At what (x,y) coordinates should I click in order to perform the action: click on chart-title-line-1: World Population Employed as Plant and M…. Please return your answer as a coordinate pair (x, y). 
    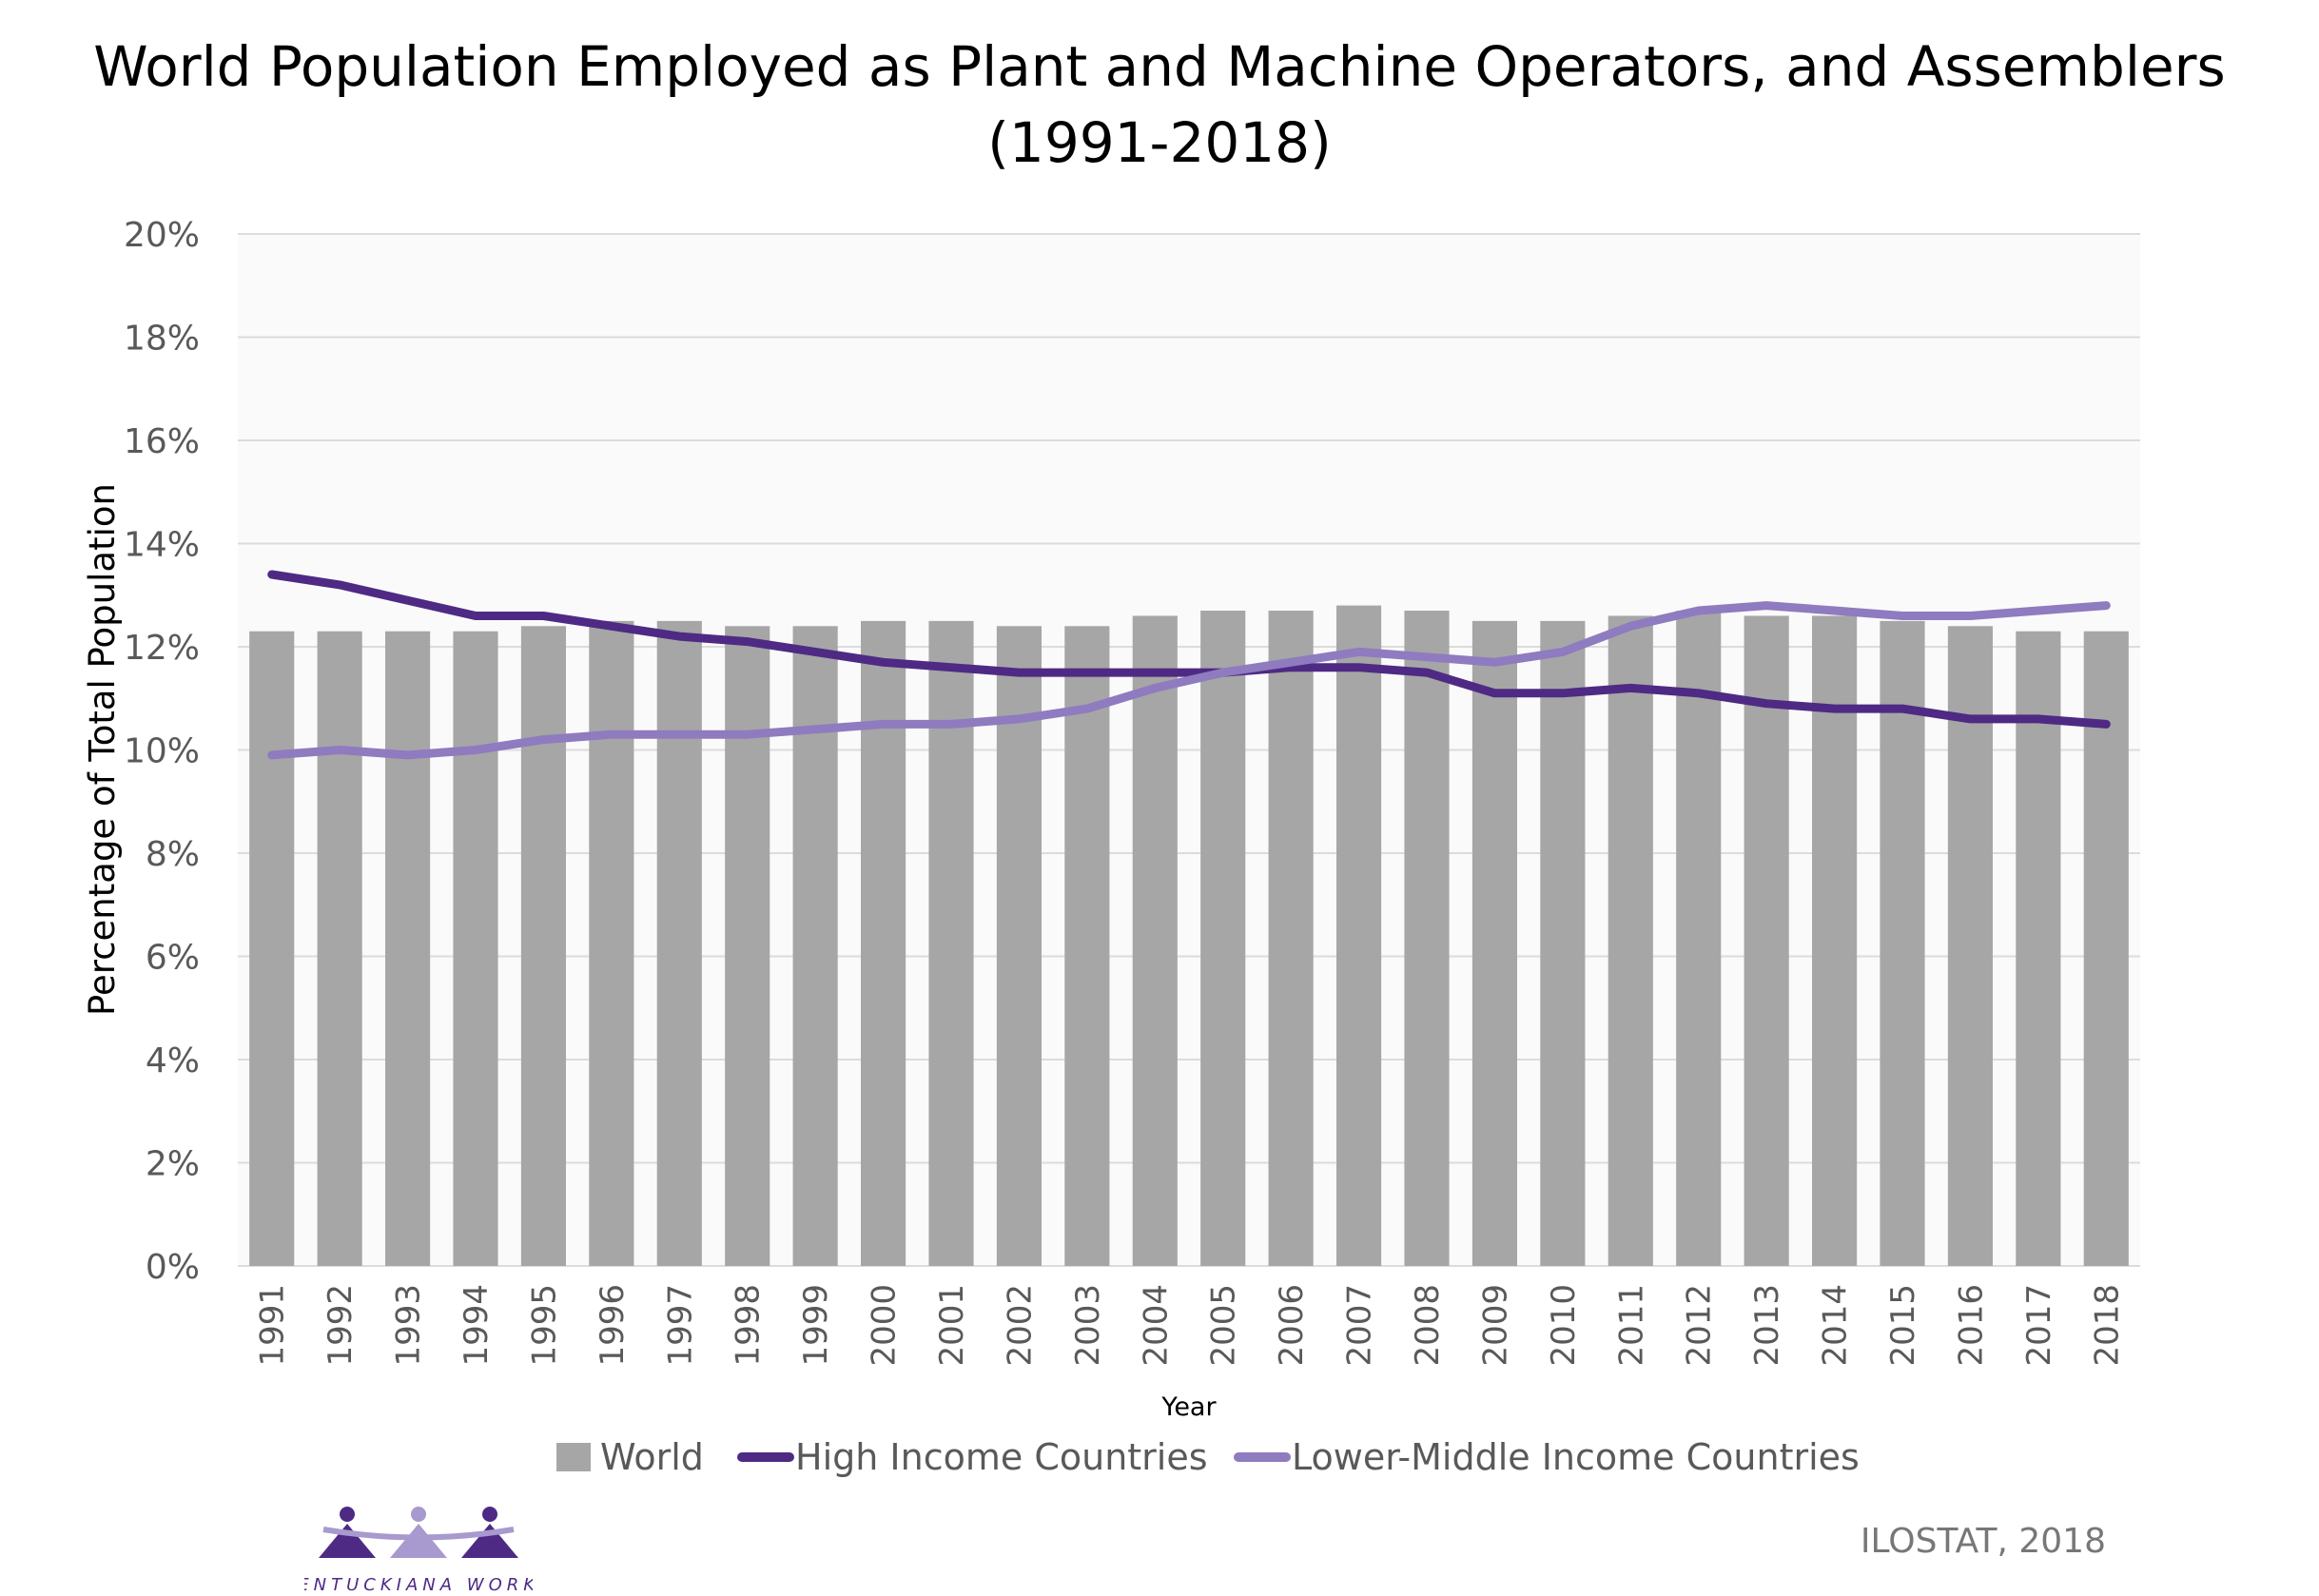
    Looking at the image, I should click on (1159, 67).